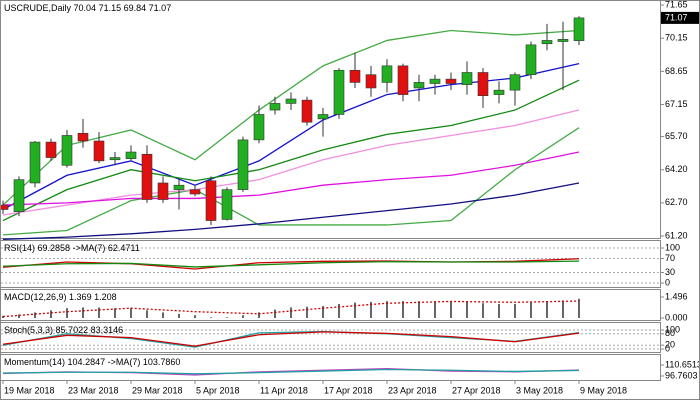  I want to click on x-tick-label: 19 Mar 2018, so click(29, 390).